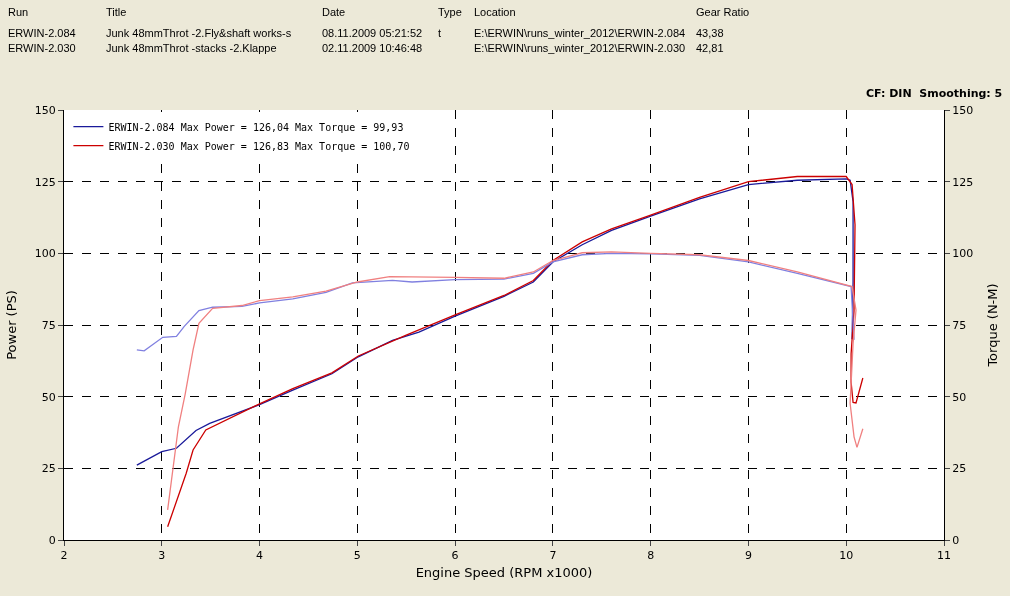 This screenshot has width=1010, height=596. What do you see at coordinates (580, 33) in the screenshot?
I see `text: E:\ERWIN\runs_winter_2012\ERWIN-2.084` at bounding box center [580, 33].